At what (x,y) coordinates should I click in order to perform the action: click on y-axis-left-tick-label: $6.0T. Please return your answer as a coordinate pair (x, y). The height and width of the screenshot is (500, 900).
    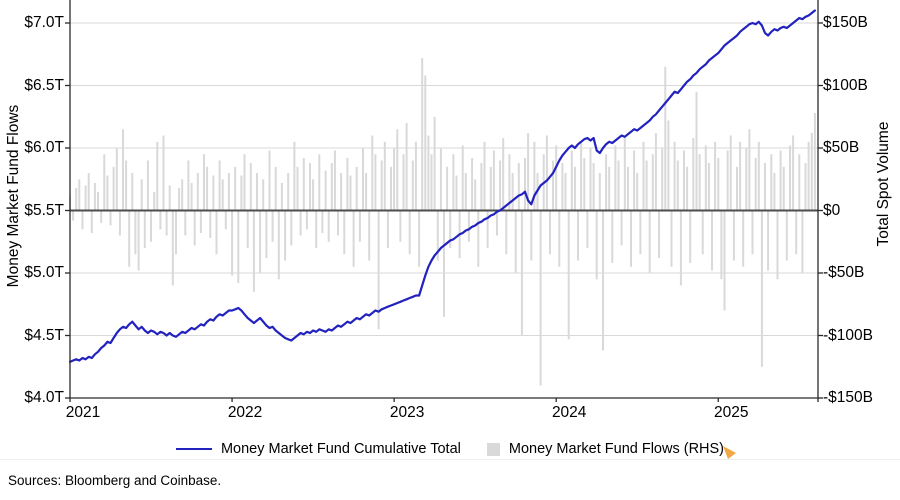
    Looking at the image, I should click on (44, 147).